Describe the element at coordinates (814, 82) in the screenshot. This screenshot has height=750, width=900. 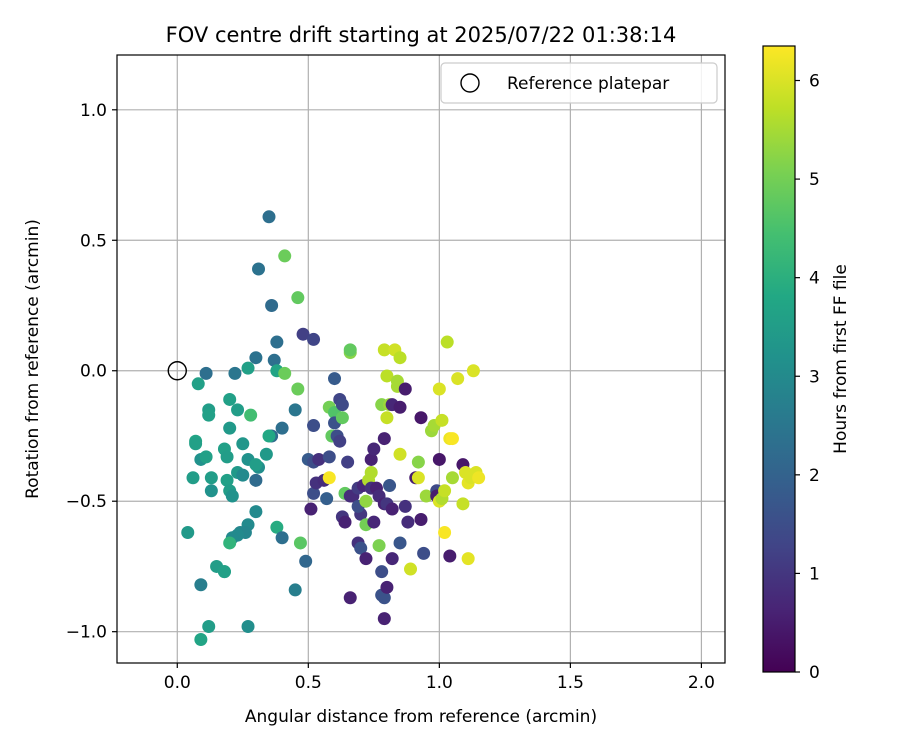
I see `colorbar-tick-label: 6` at that location.